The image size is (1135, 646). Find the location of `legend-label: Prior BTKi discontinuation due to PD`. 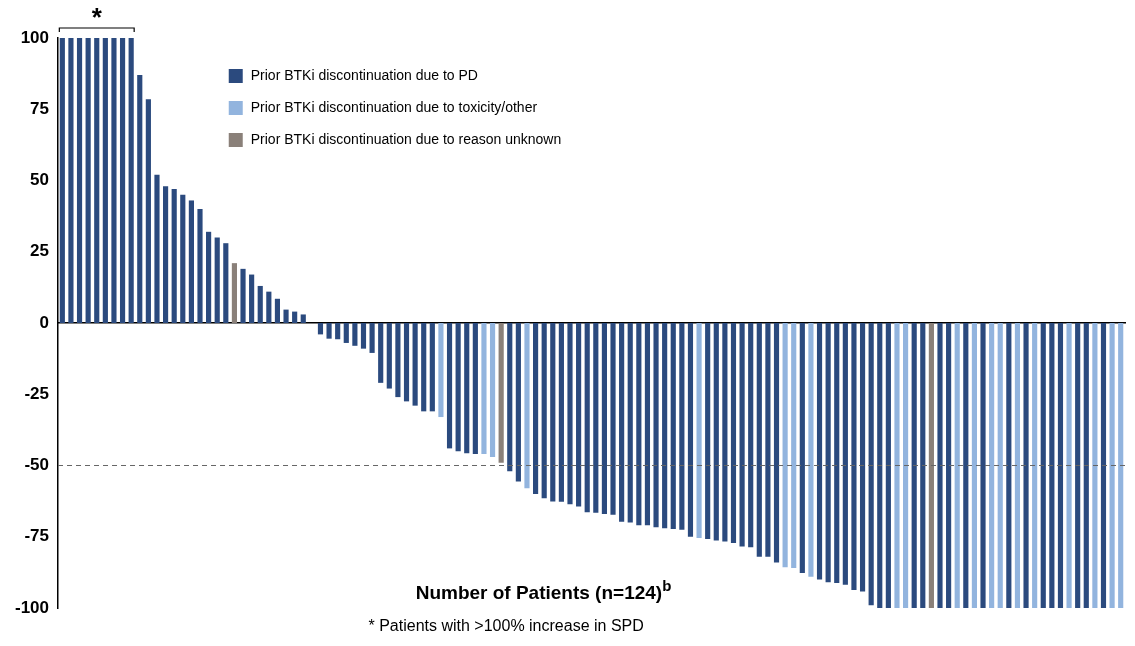

legend-label: Prior BTKi discontinuation due to PD is located at coordinates (364, 74).